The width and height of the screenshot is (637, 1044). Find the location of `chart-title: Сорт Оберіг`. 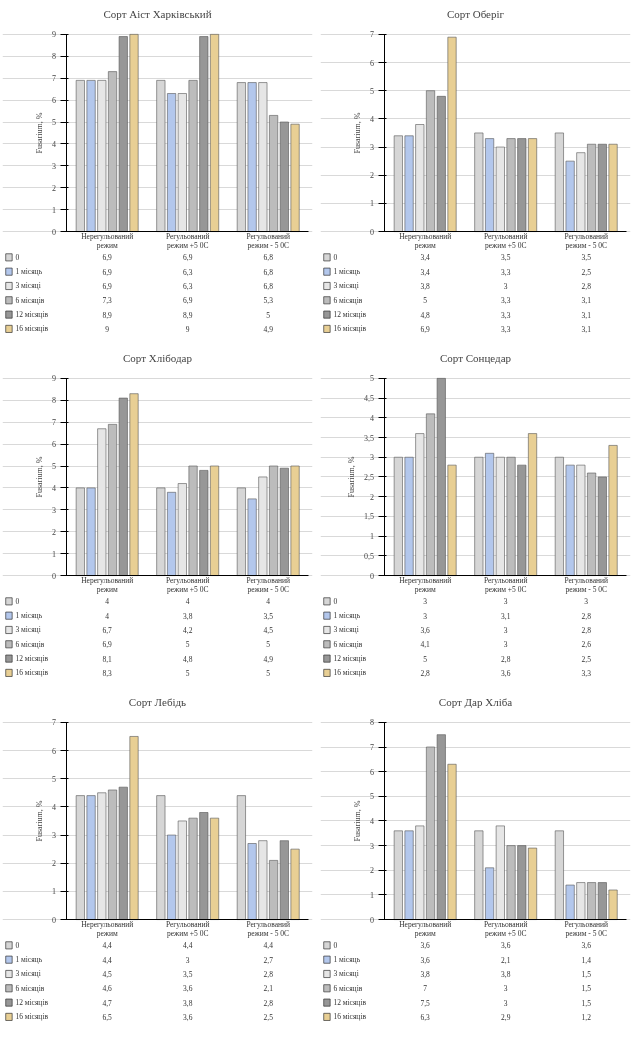

chart-title: Сорт Оберіг is located at coordinates (475, 13).